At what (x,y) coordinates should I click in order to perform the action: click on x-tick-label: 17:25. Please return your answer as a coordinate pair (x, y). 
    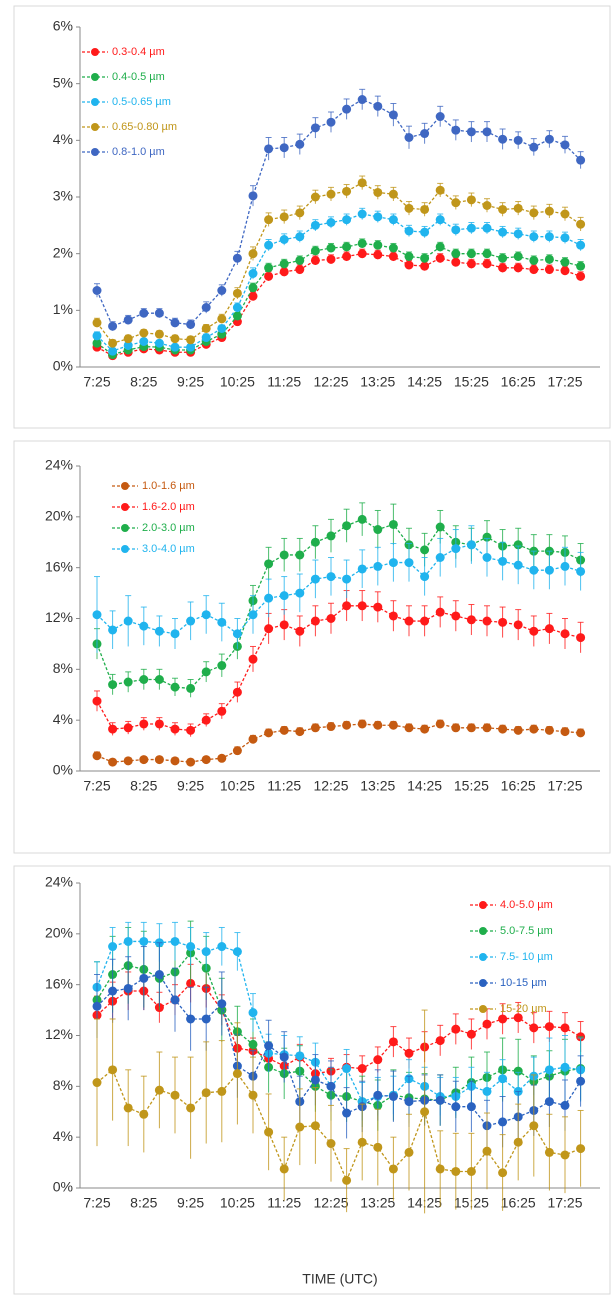
    Looking at the image, I should click on (564, 786).